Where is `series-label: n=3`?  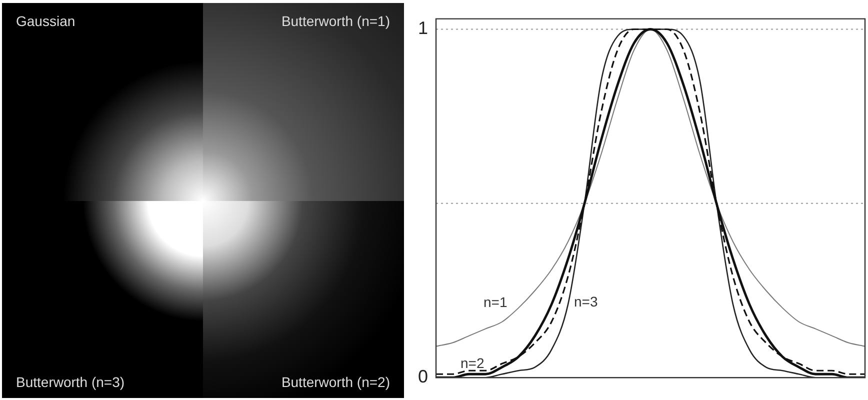
series-label: n=3 is located at coordinates (586, 301).